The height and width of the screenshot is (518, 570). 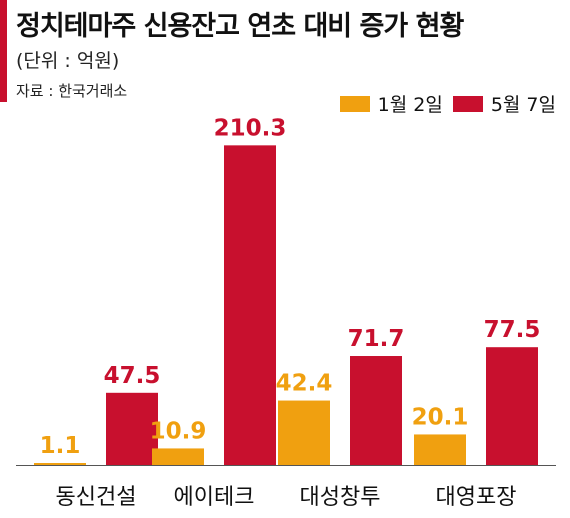 I want to click on legend-item-series2: 5월 7일, so click(x=504, y=103).